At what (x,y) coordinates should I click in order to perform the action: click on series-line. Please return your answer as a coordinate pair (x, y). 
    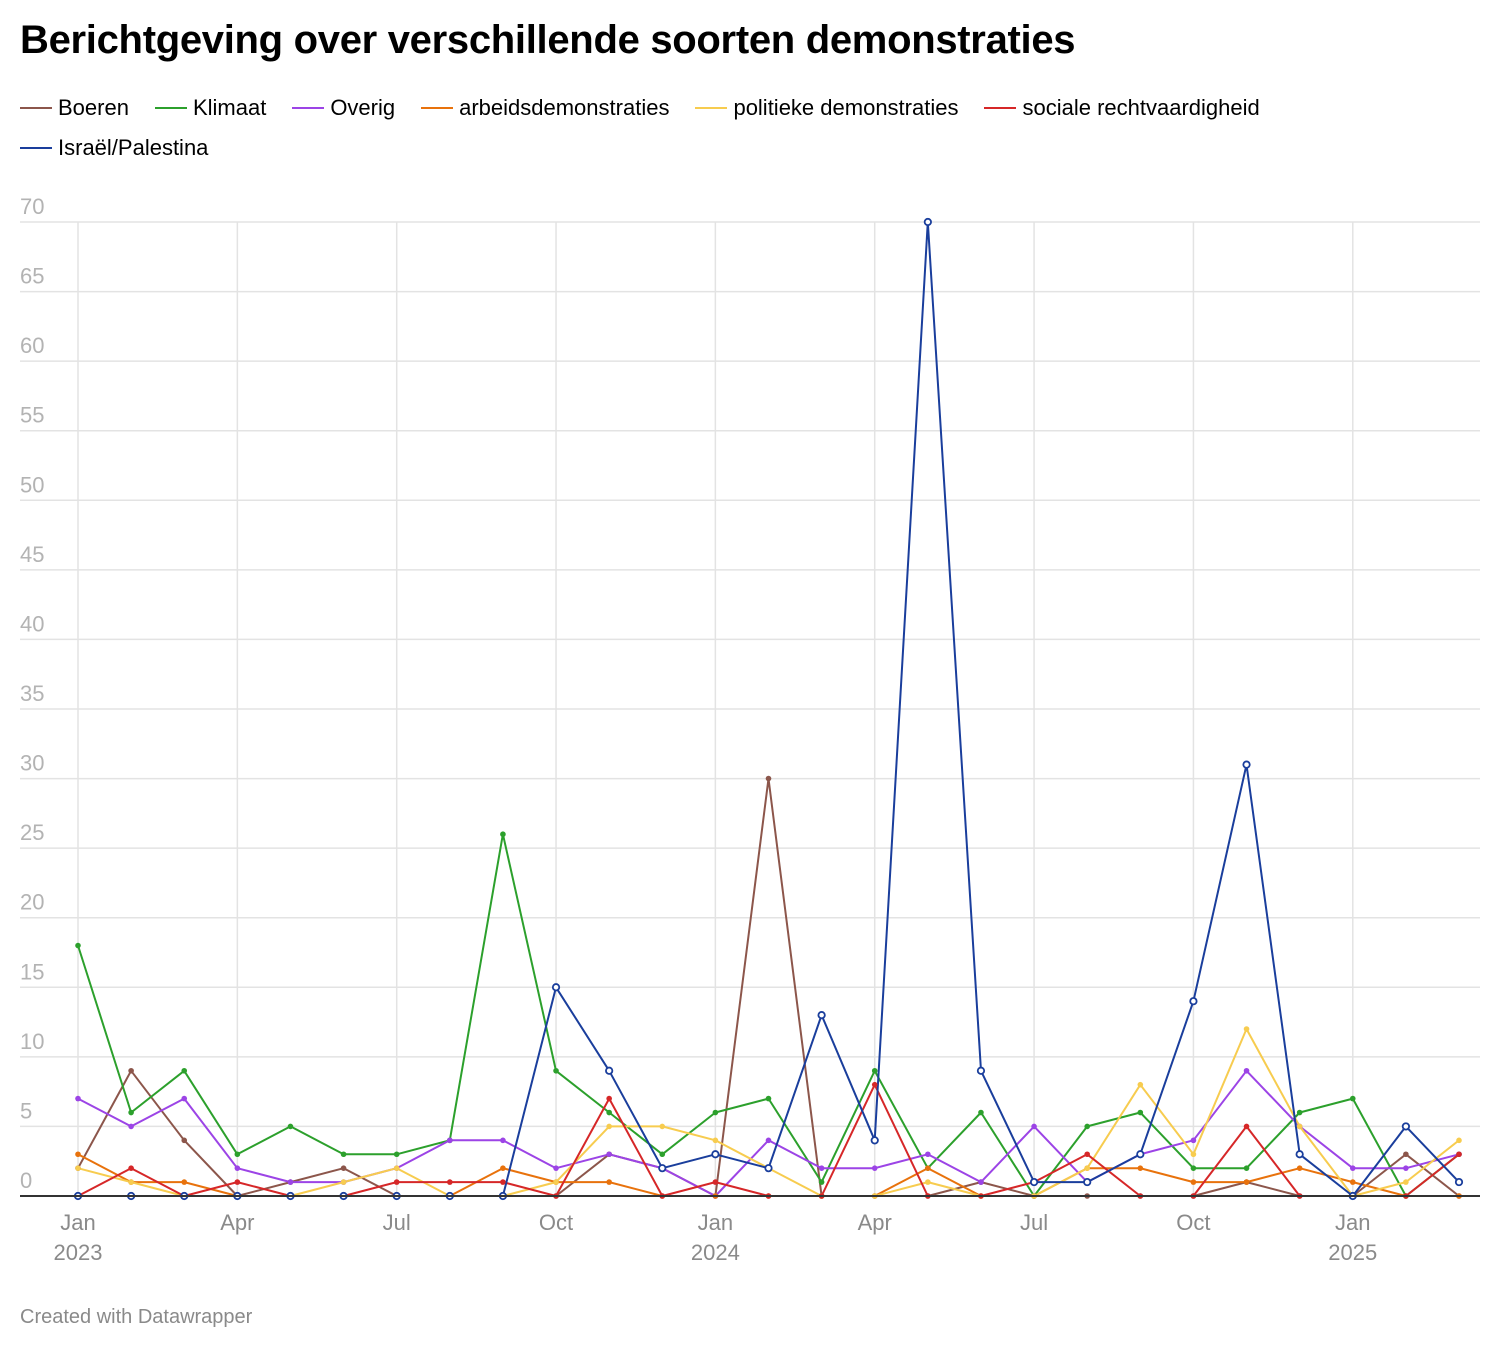
    Looking at the image, I should click on (768, 1175).